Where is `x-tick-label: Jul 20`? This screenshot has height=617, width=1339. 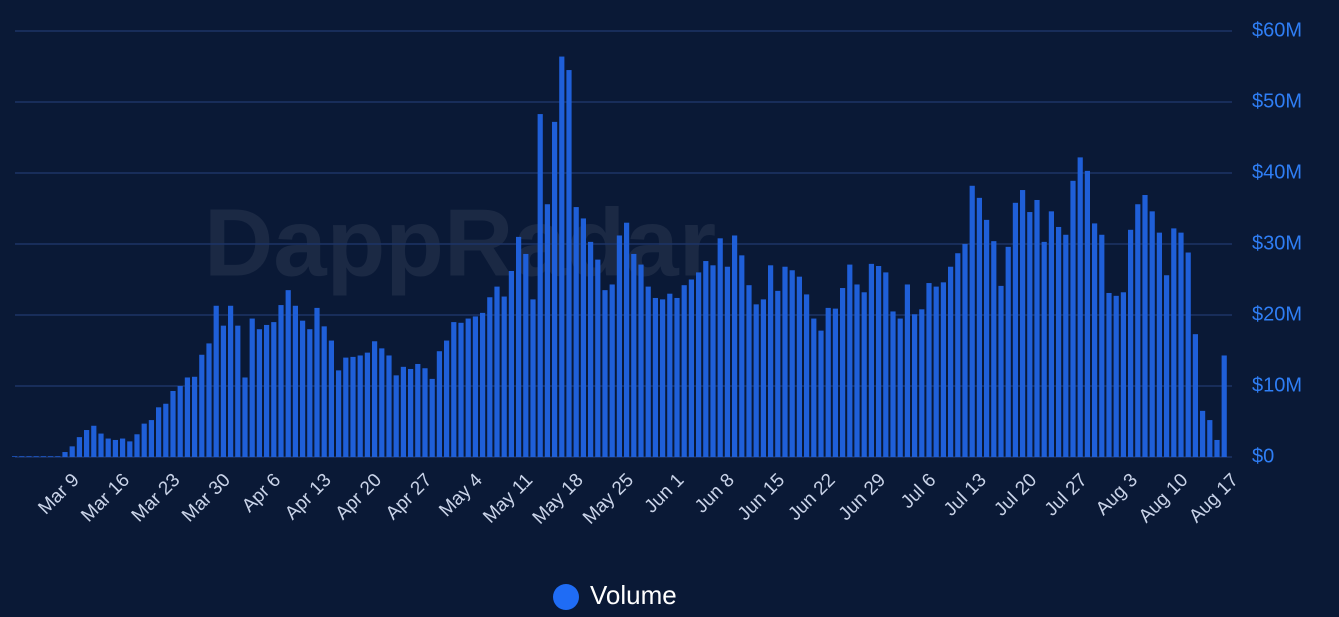
x-tick-label: Jul 20 is located at coordinates (1015, 495).